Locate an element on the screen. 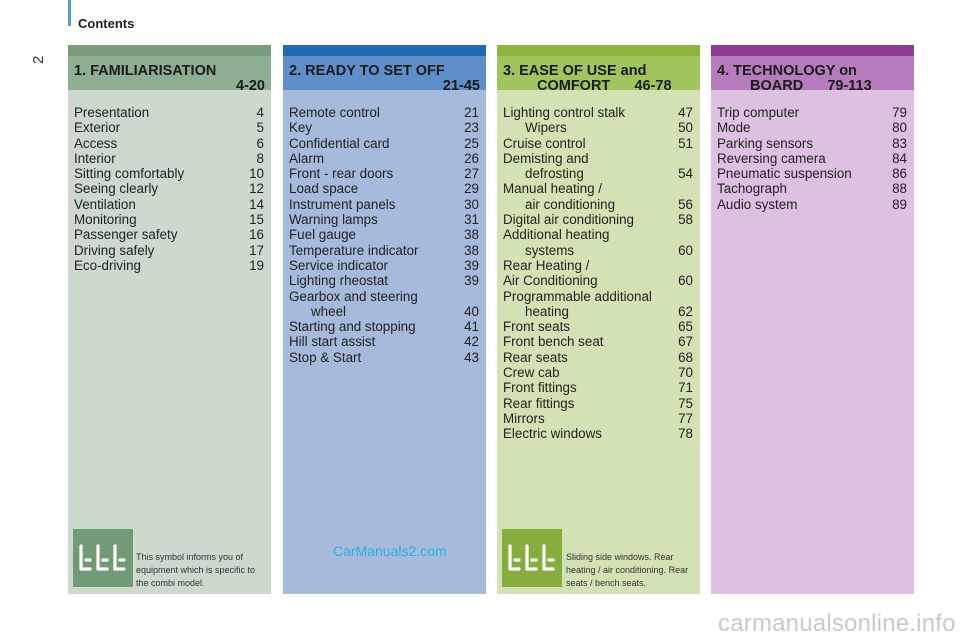 The height and width of the screenshot is (640, 960). toc-entry: Air Conditioning 60 is located at coordinates (598, 280).